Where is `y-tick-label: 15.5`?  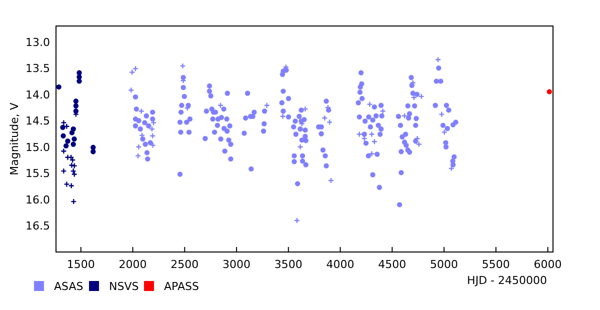
y-tick-label: 15.5 is located at coordinates (38, 173).